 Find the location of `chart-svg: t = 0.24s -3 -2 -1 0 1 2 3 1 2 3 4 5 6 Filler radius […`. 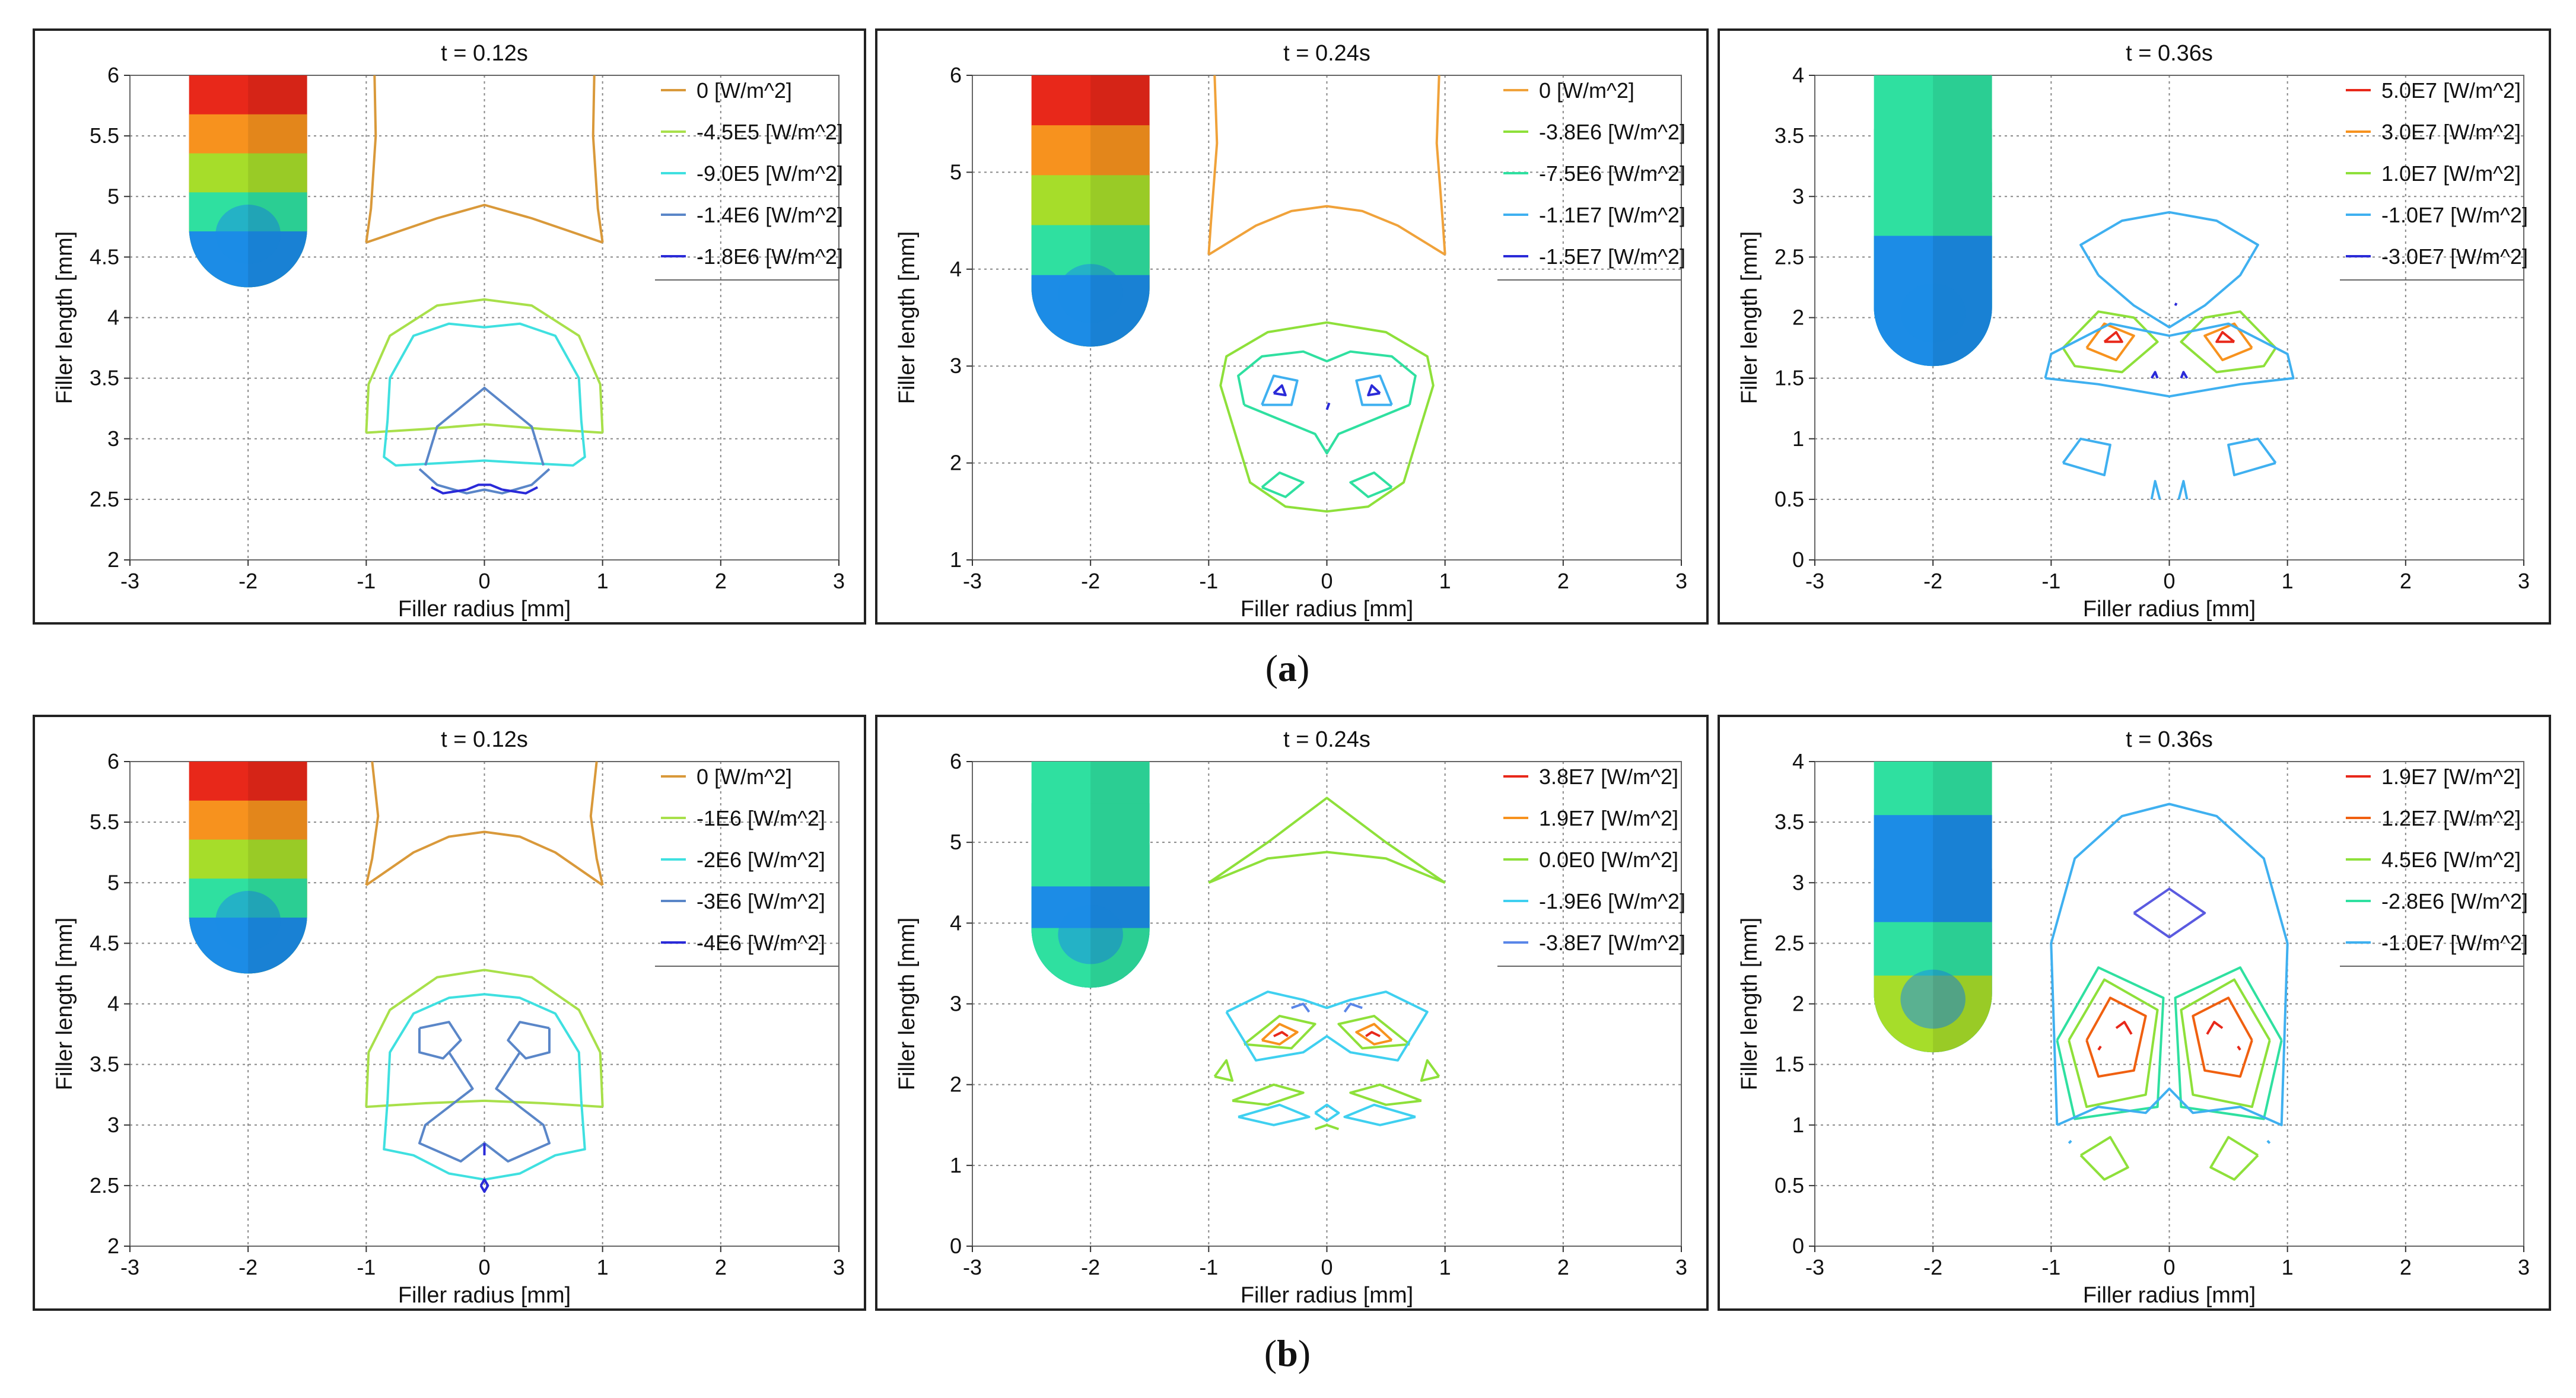

chart-svg: t = 0.24s -3 -2 -1 0 1 2 3 1 2 3 4 5 6 Filler radius [… is located at coordinates (1291, 331).